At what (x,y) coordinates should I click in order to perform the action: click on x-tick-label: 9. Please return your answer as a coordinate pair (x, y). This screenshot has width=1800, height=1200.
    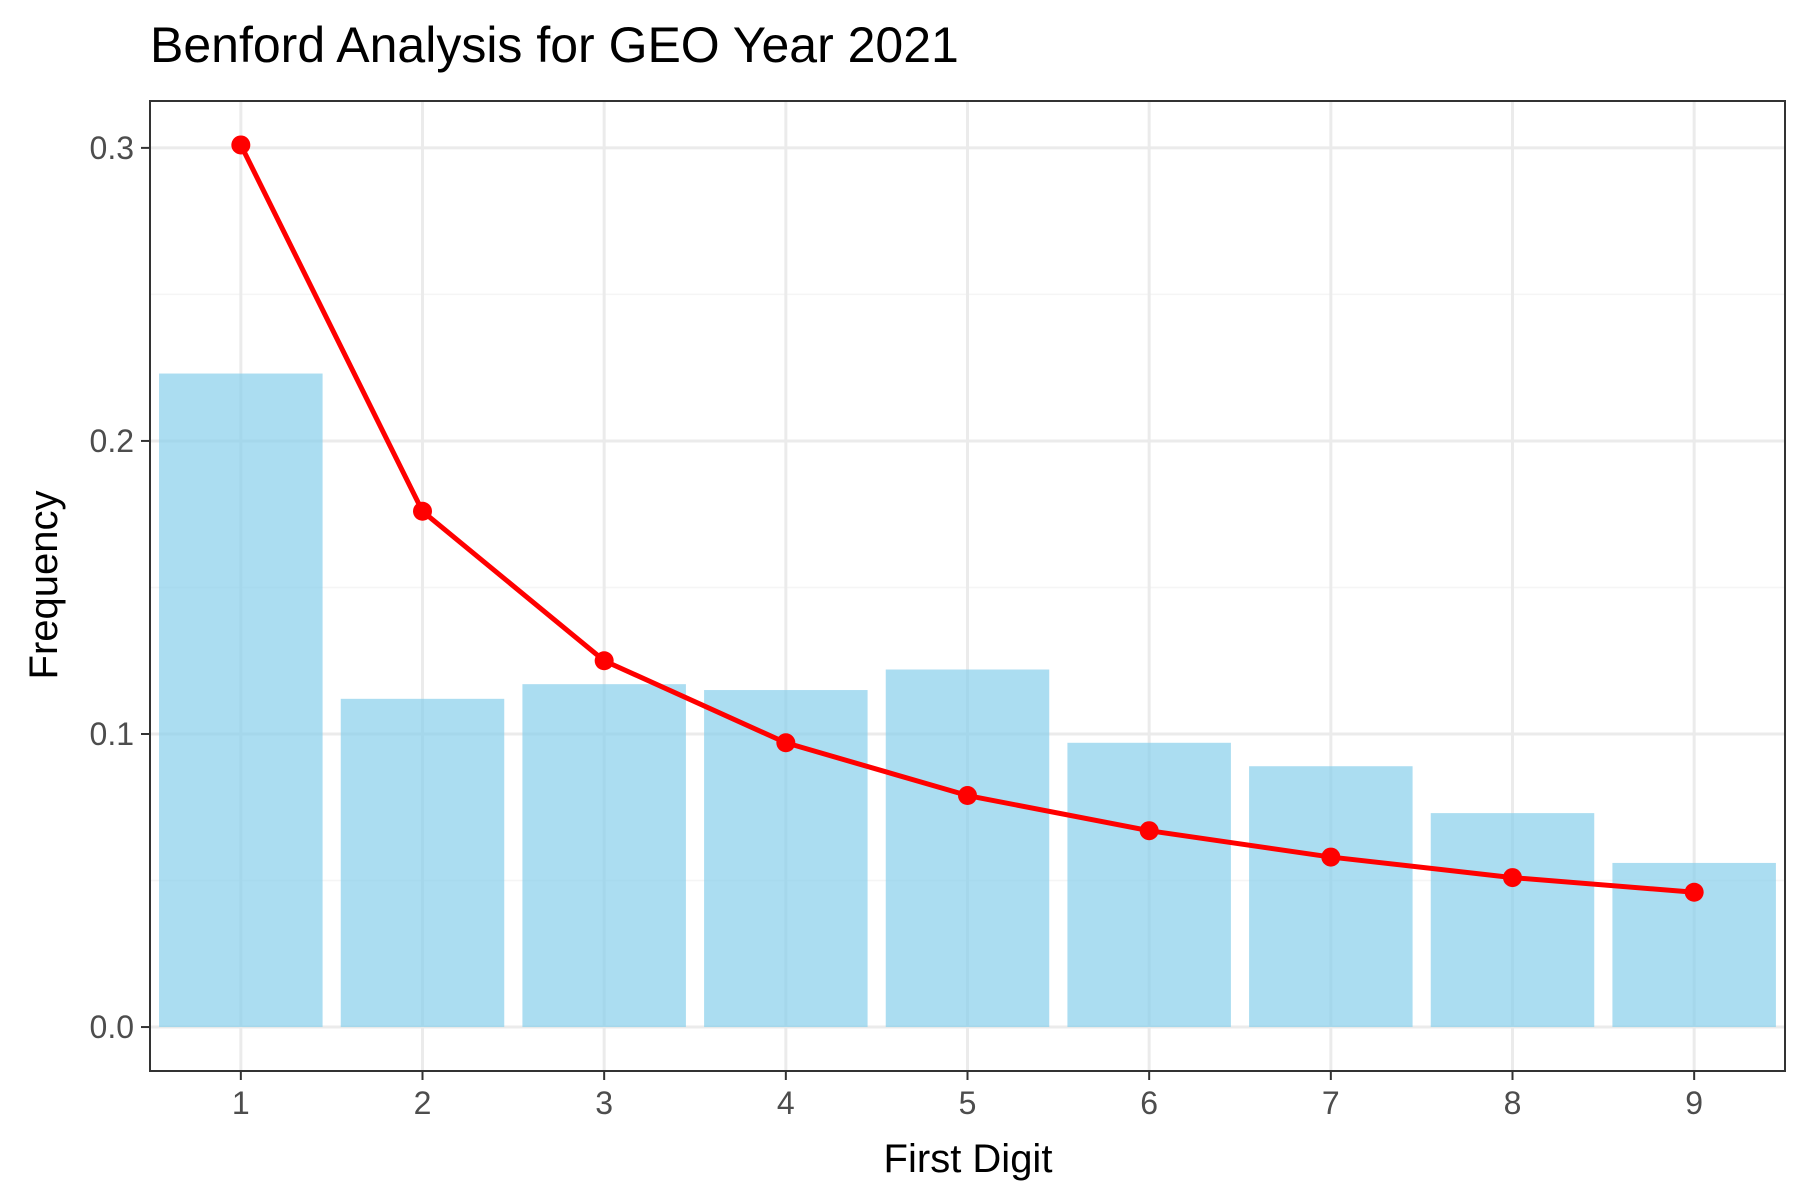
    Looking at the image, I should click on (1694, 1103).